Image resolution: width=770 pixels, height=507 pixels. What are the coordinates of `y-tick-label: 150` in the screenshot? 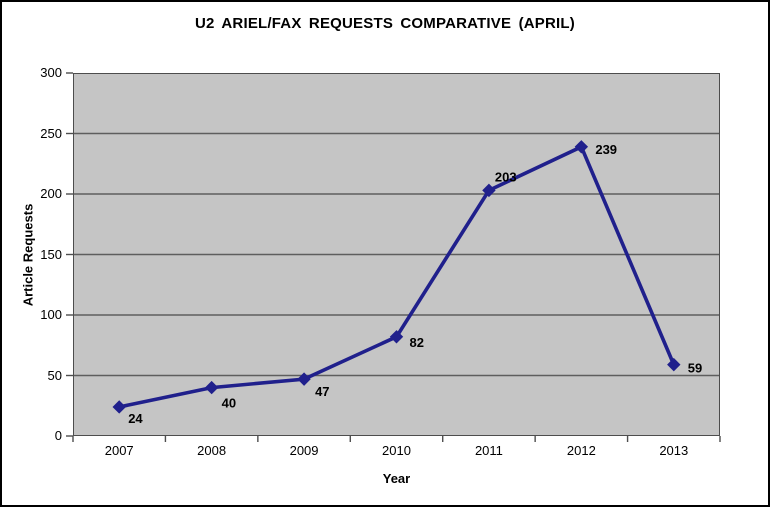 It's located at (51, 254).